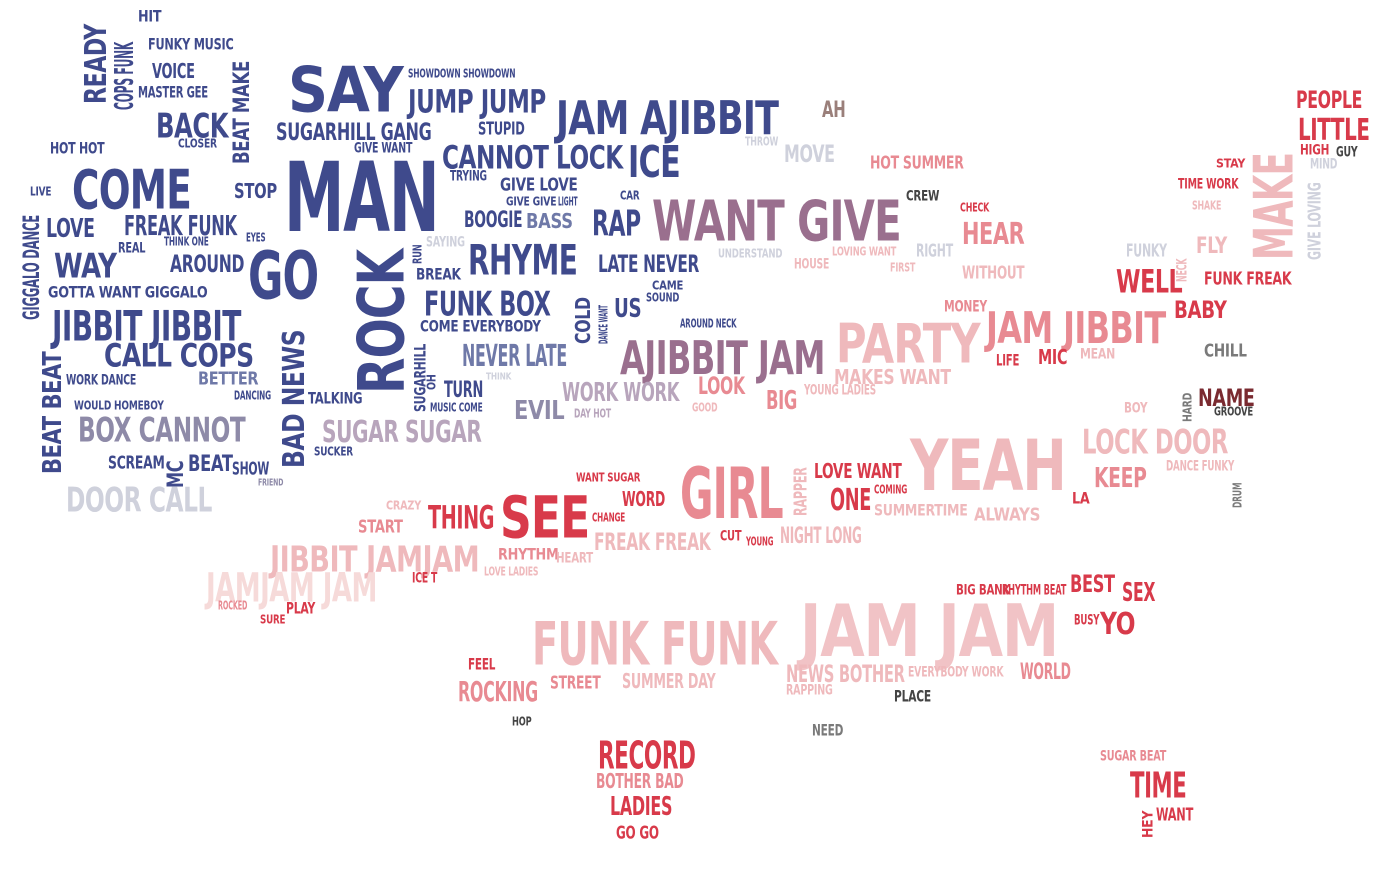 The height and width of the screenshot is (877, 1395). Describe the element at coordinates (912, 696) in the screenshot. I see `word-place: PLACE` at that location.